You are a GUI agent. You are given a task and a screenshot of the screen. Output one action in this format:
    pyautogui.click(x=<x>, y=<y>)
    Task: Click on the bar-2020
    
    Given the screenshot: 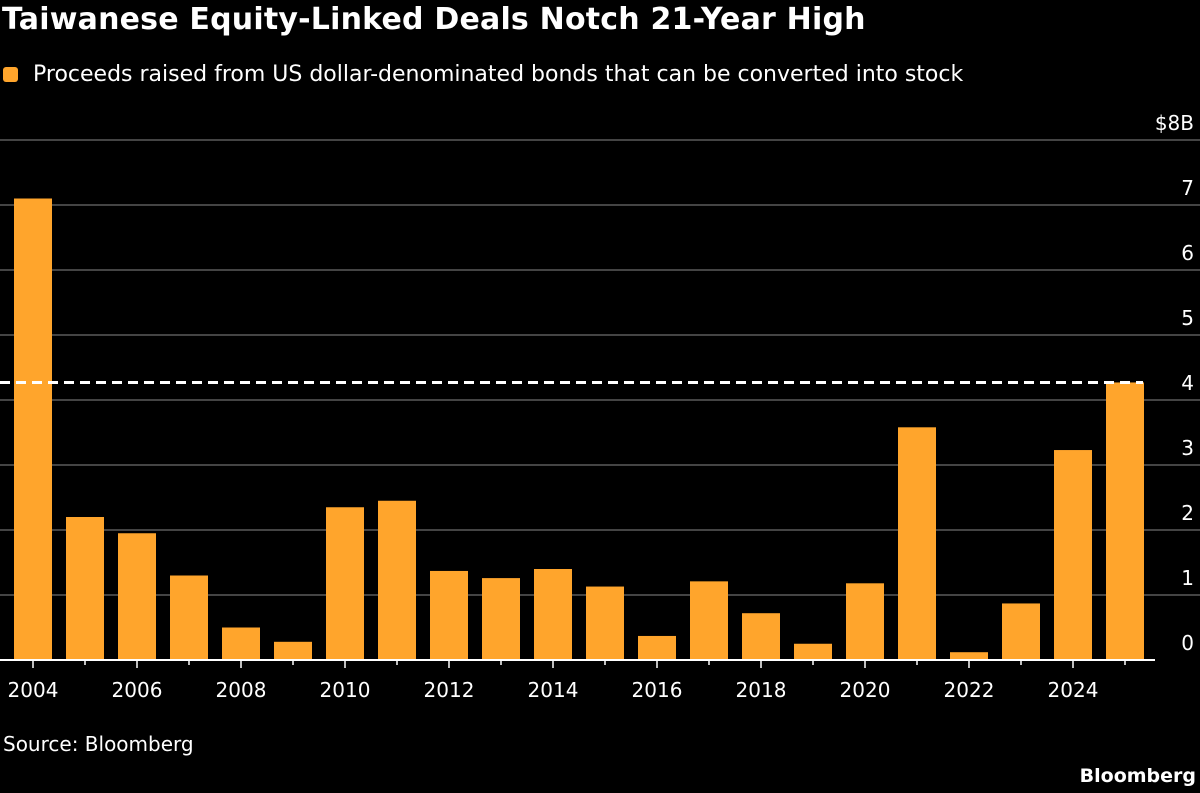 What is the action you would take?
    pyautogui.click(x=865, y=621)
    